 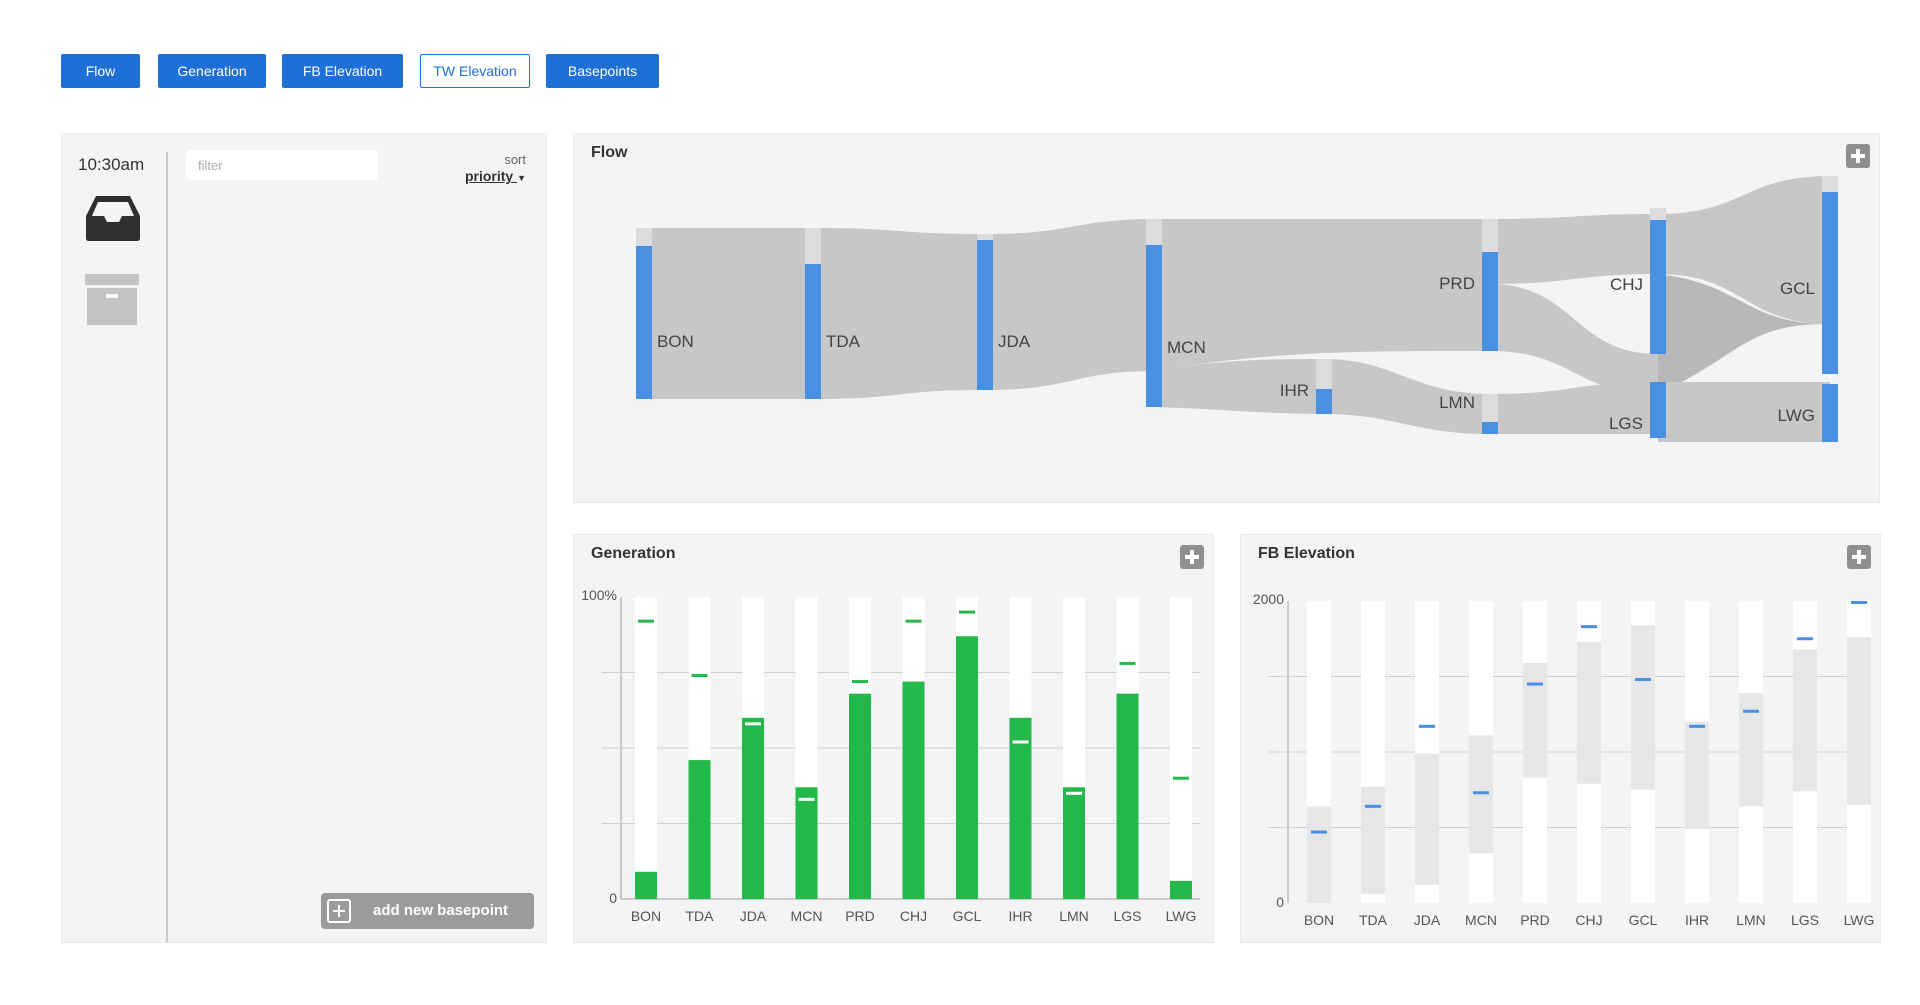 What do you see at coordinates (489, 176) in the screenshot?
I see `sort-value: priority` at bounding box center [489, 176].